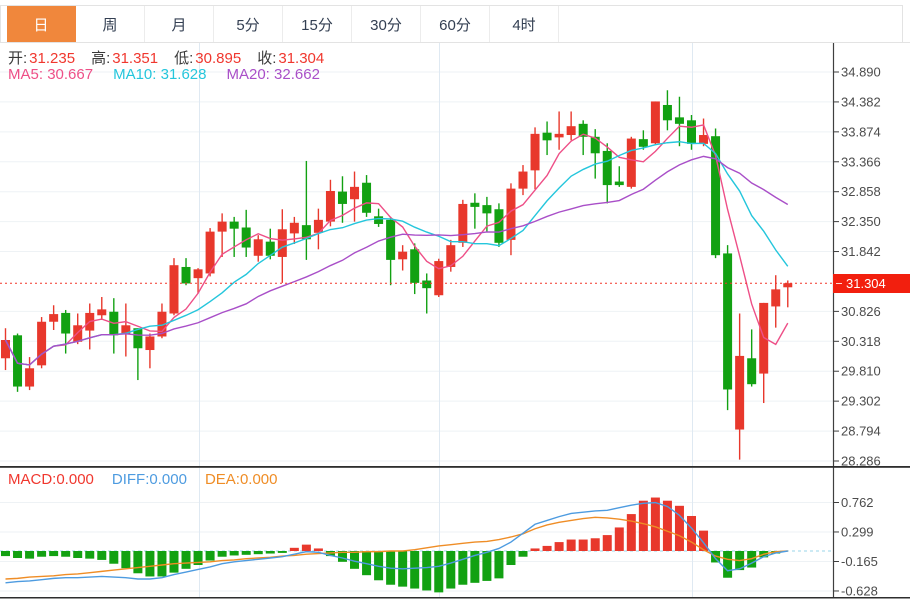 Image resolution: width=910 pixels, height=604 pixels. Describe the element at coordinates (861, 341) in the screenshot. I see `axis-label: 30.318` at that location.